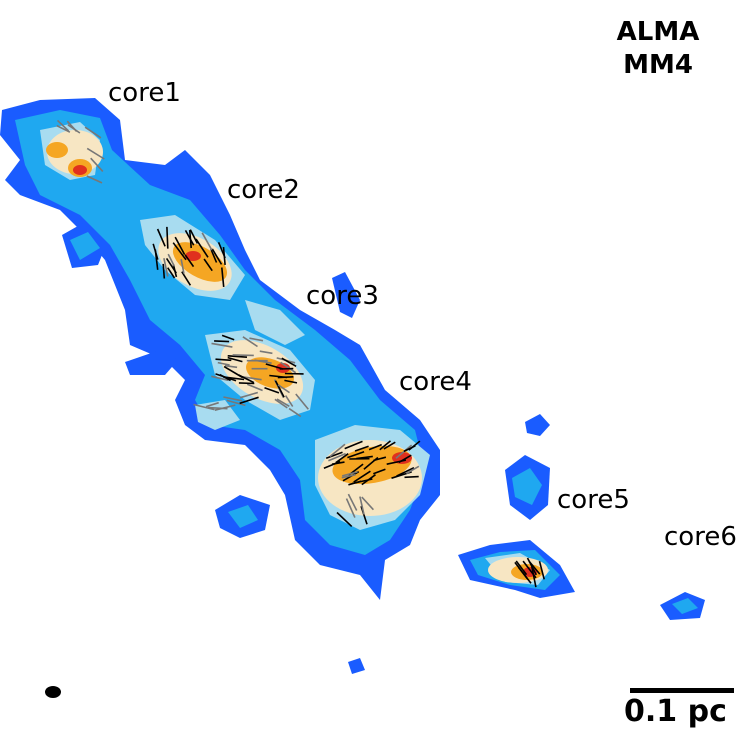 The image size is (746, 748). What do you see at coordinates (243, 516) in the screenshot?
I see `blob-lower-left-mid` at bounding box center [243, 516].